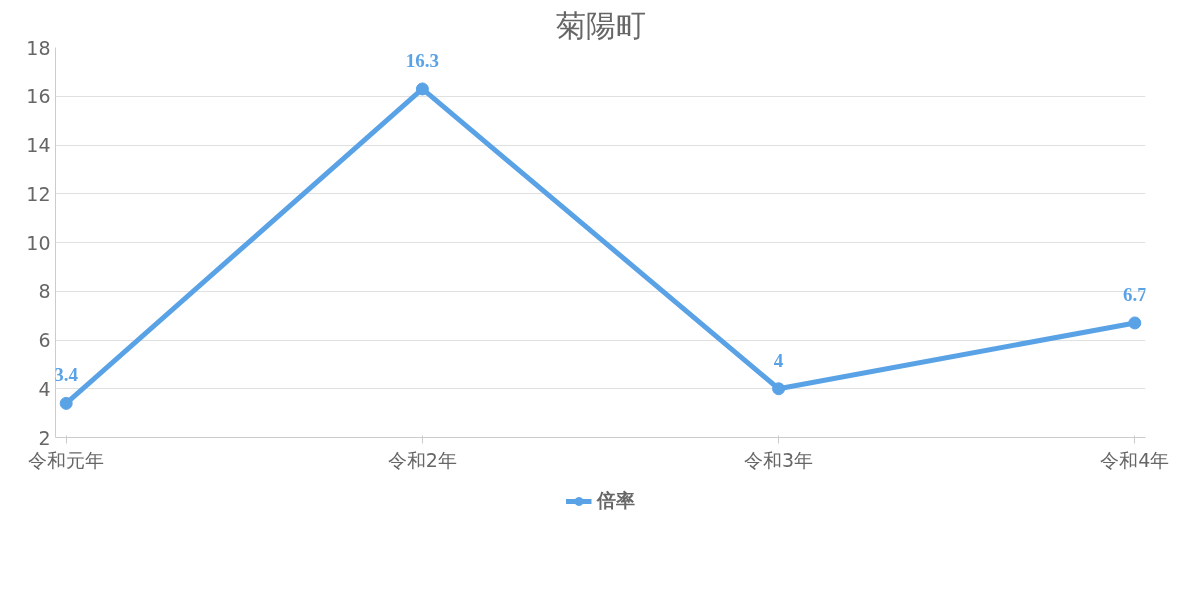 This screenshot has height=600, width=1200. I want to click on data-label: 4, so click(778, 360).